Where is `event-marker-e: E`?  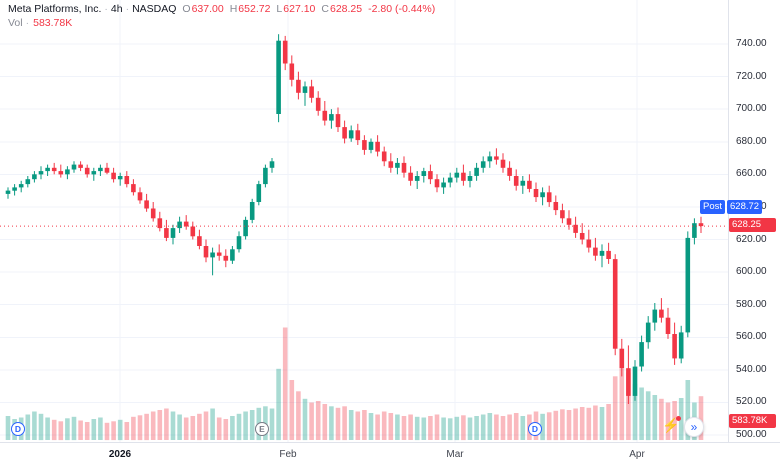
event-marker-e: E is located at coordinates (262, 429).